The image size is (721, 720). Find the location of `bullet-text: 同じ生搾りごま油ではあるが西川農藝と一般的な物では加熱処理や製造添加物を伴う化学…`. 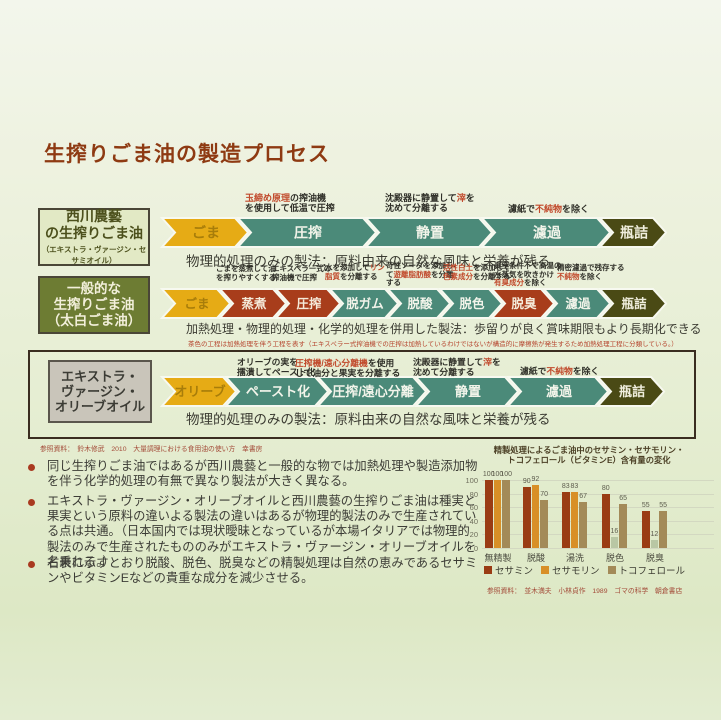

bullet-text: 同じ生搾りごま油ではあるが西川農藝と一般的な物では加熱処理や製造添加物を伴う化学… is located at coordinates (262, 474).